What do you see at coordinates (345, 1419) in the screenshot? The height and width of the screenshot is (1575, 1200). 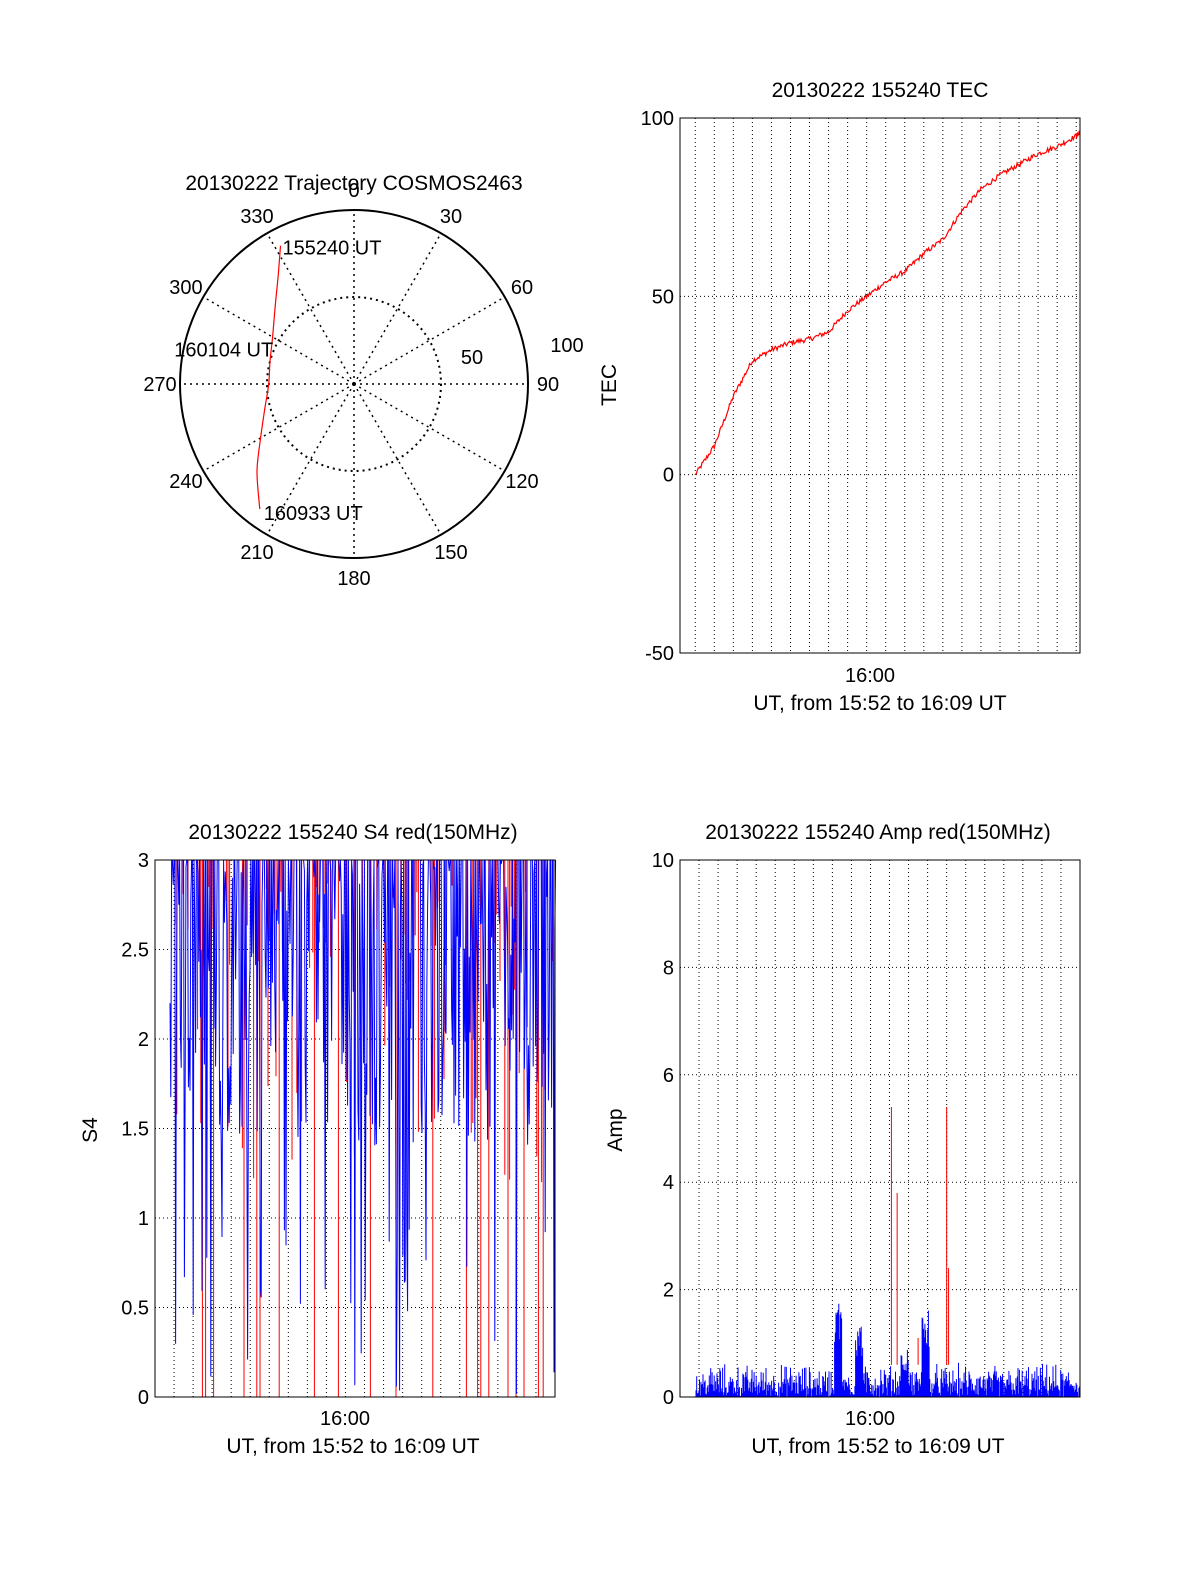 I see `s4-x-tick-label: 16:00` at bounding box center [345, 1419].